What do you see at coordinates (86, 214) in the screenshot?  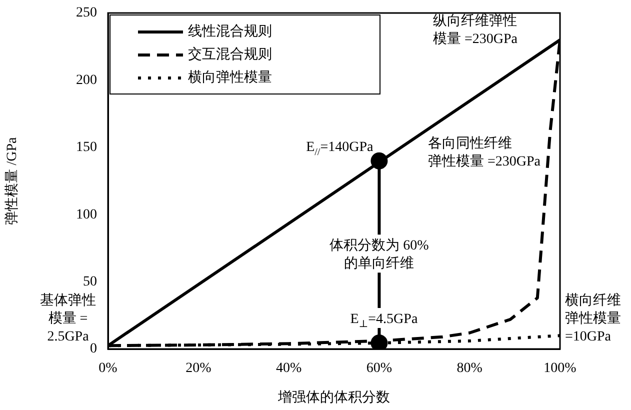 I see `y-tick-label: 100` at bounding box center [86, 214].